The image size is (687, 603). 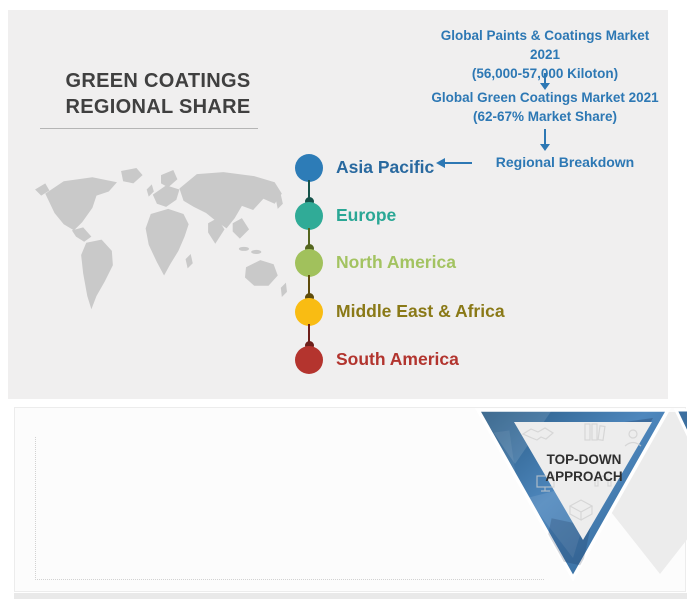 I want to click on inner-light-triangle, so click(x=583, y=481).